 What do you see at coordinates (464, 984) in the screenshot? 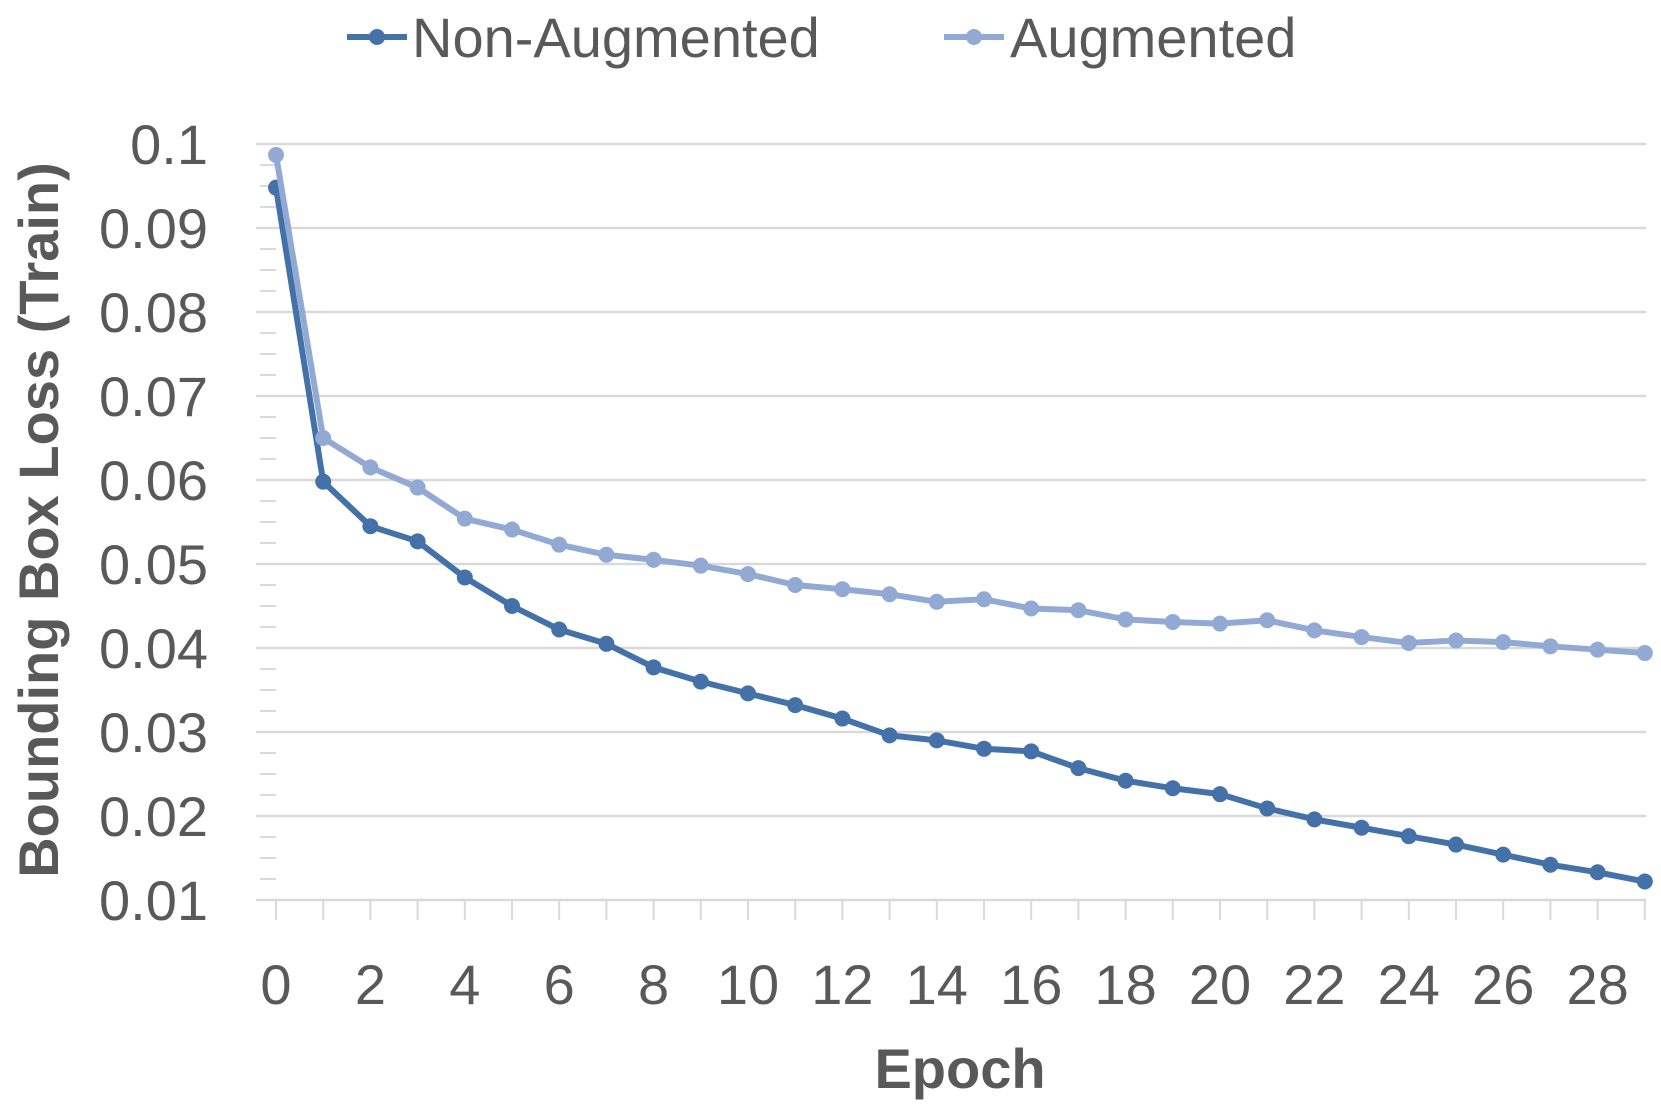
I see `x-tick-label: 4` at bounding box center [464, 984].